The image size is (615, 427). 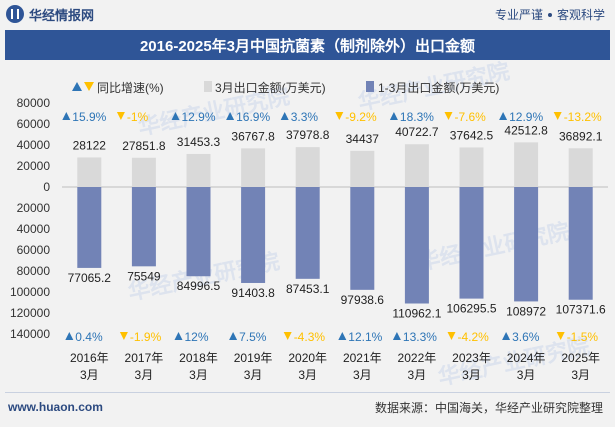 What do you see at coordinates (416, 314) in the screenshot?
I see `data-label-cumulative: 110962.1` at bounding box center [416, 314].